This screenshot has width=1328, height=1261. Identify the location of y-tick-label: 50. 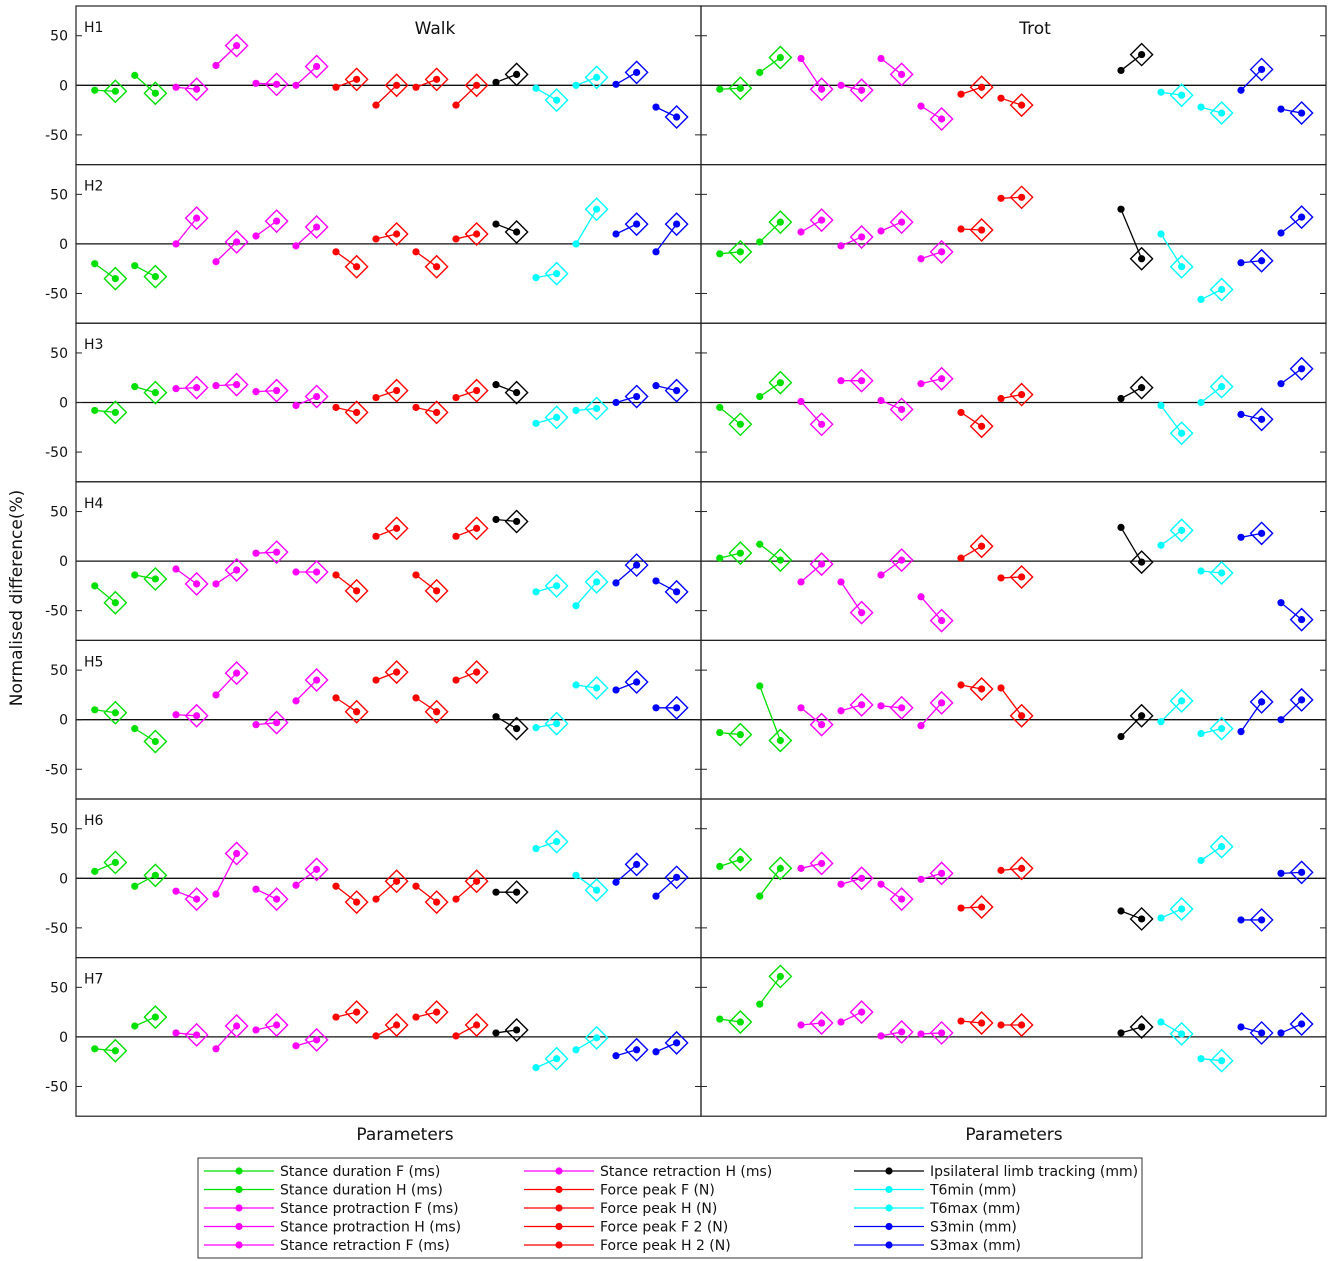
(59, 195).